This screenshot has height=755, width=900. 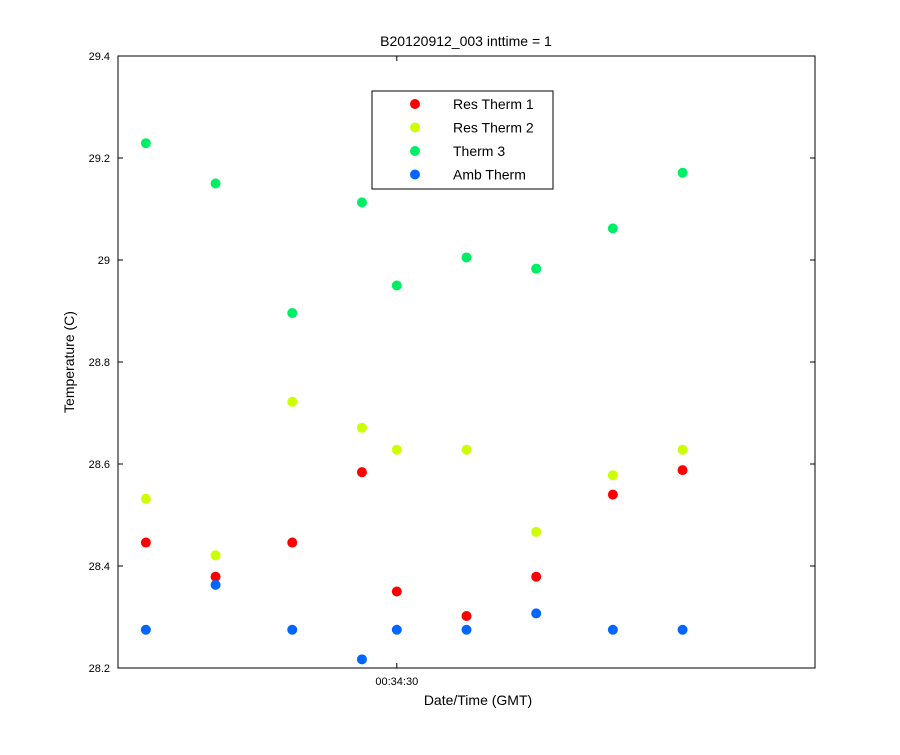 What do you see at coordinates (69, 362) in the screenshot?
I see `y-axis-label: Temperature (C)` at bounding box center [69, 362].